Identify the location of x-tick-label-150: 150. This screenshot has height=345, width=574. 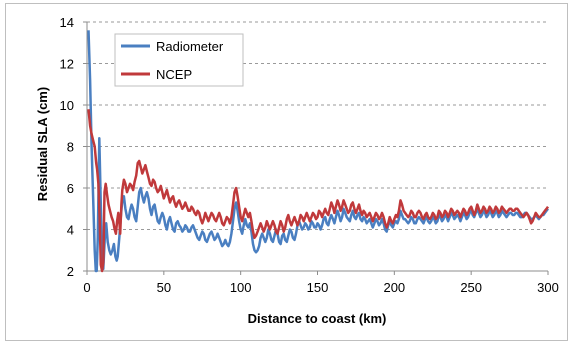
(318, 287).